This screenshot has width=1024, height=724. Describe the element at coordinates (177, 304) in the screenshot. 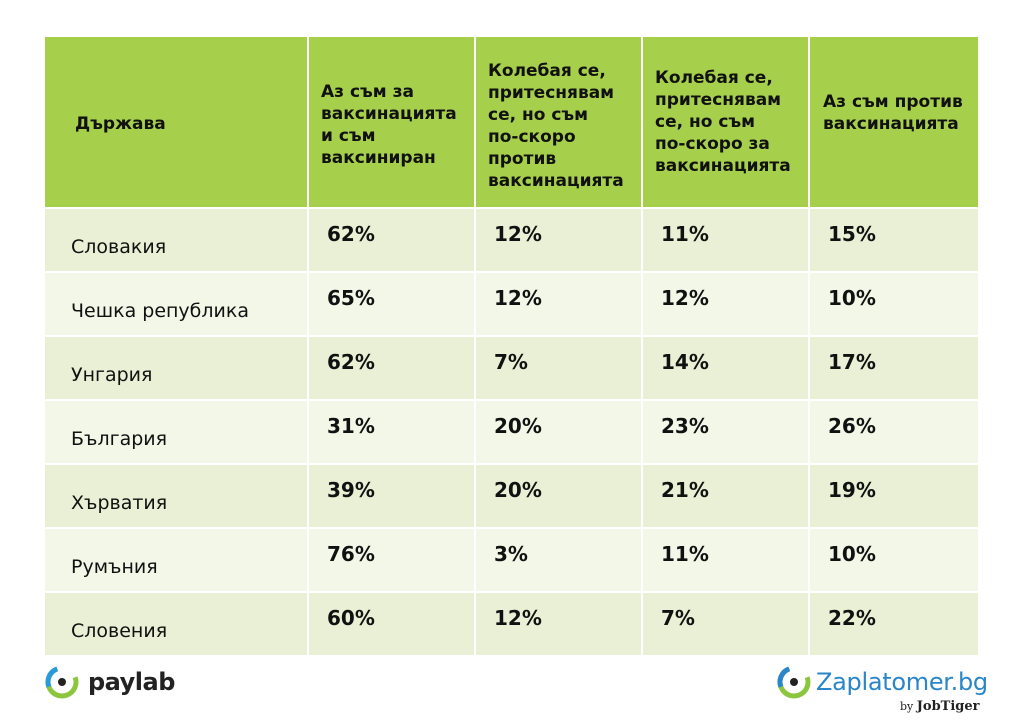

I see `country-cell: Чешка република` at that location.